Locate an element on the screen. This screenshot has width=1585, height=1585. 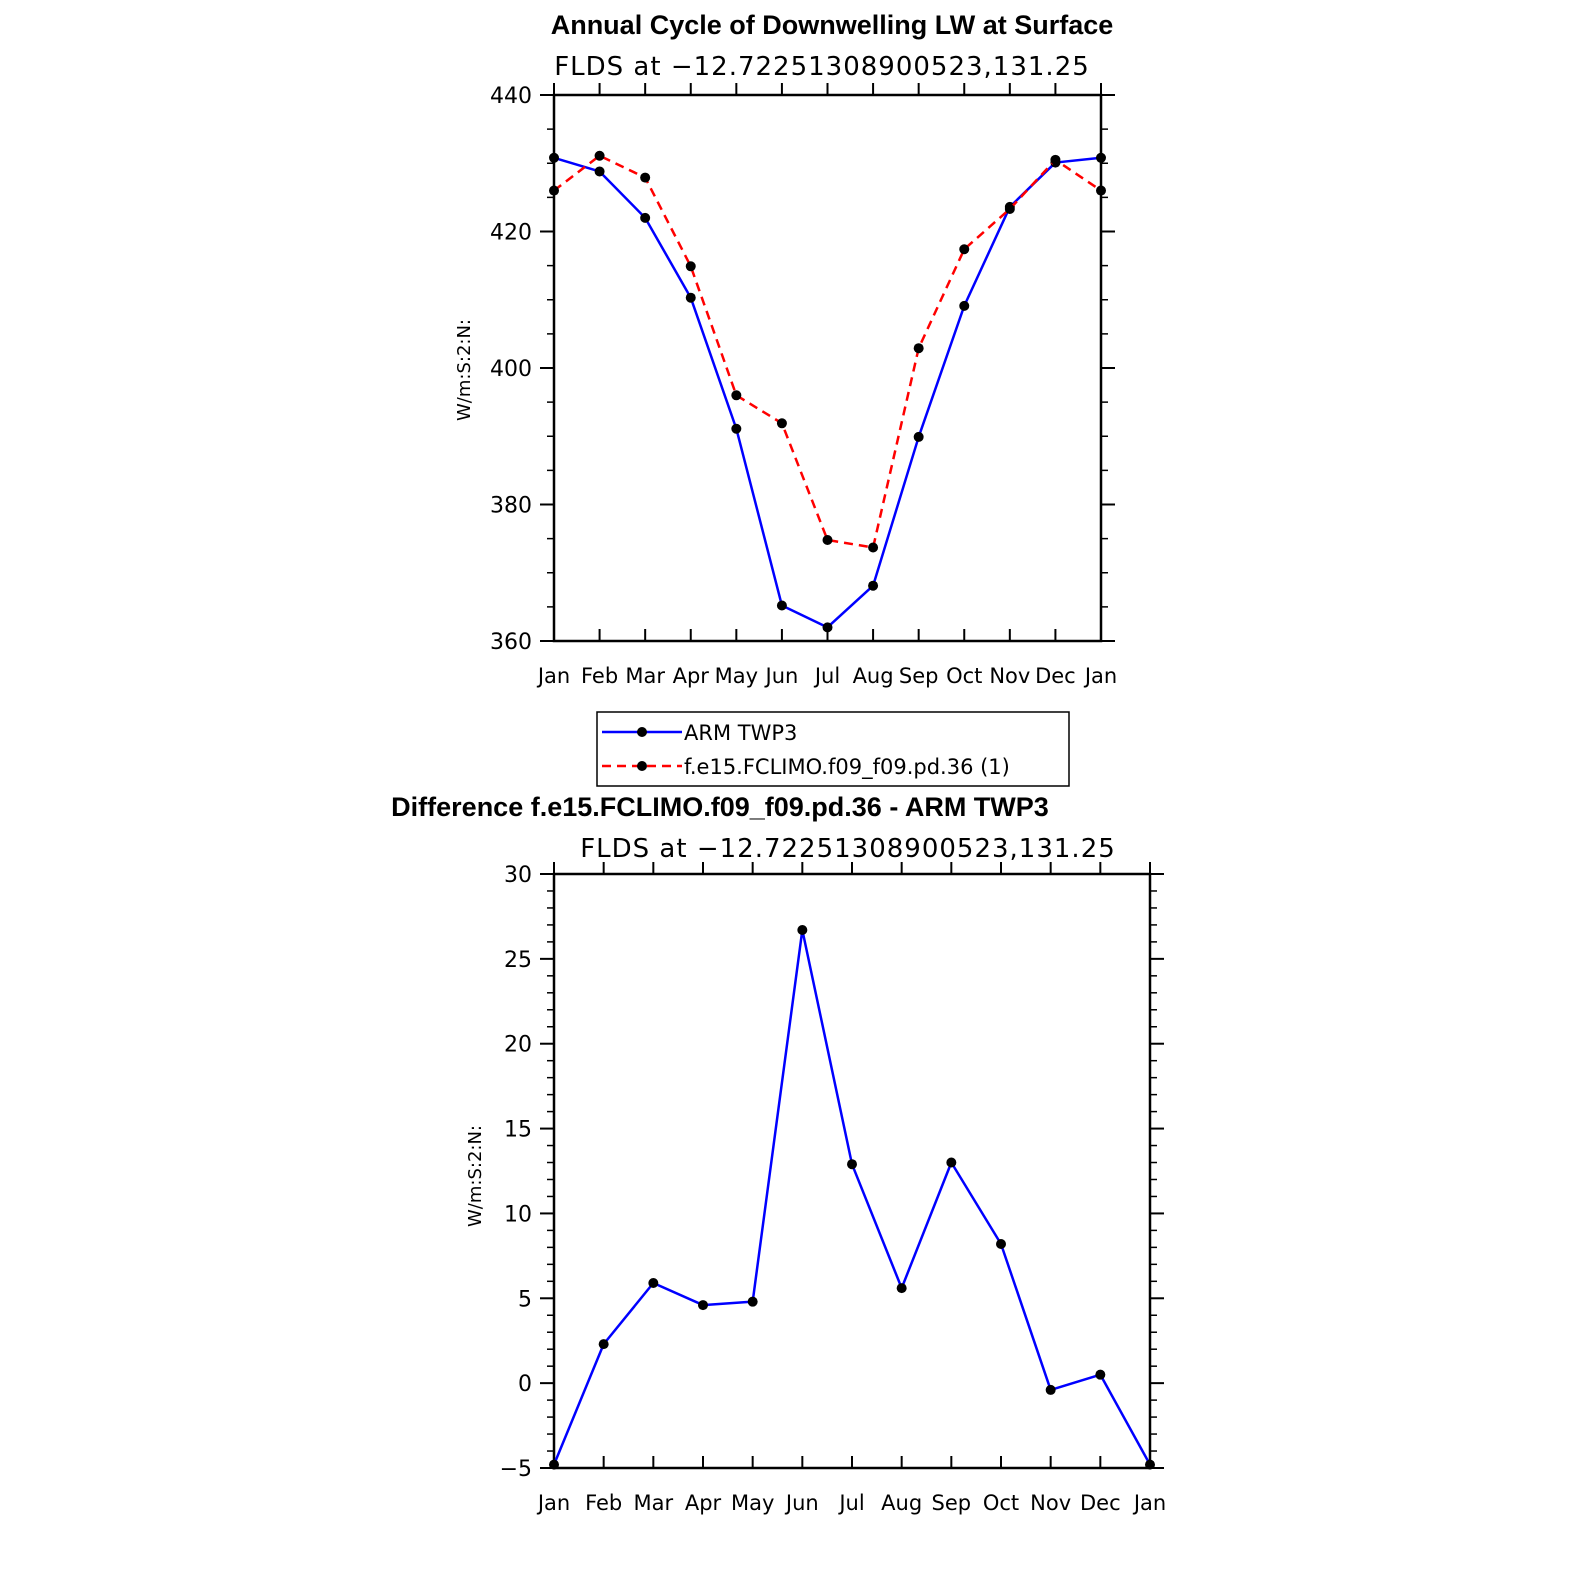
bottom-plot-frame is located at coordinates (852, 1171).